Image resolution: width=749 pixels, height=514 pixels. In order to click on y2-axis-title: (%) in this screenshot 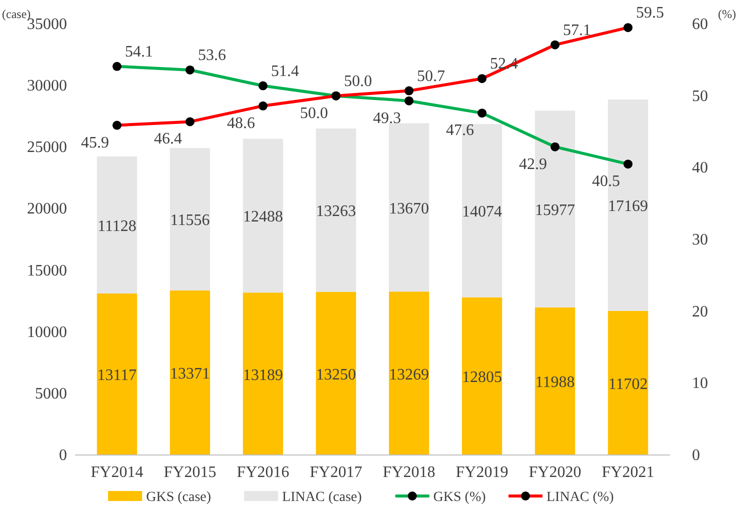, I will do `click(727, 14)`.